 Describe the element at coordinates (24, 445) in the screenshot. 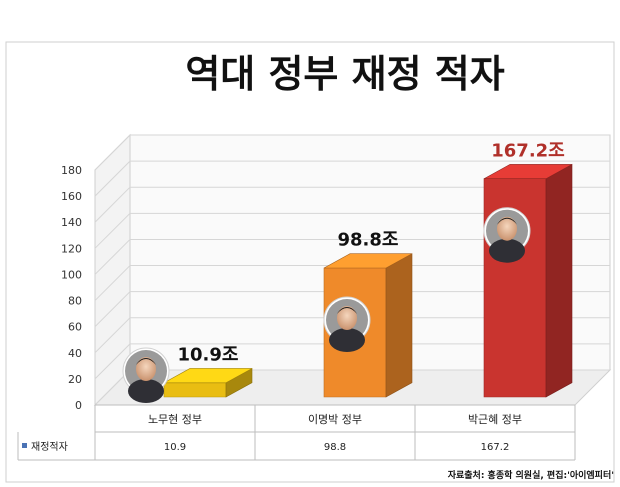

I see `legend-swatch` at that location.